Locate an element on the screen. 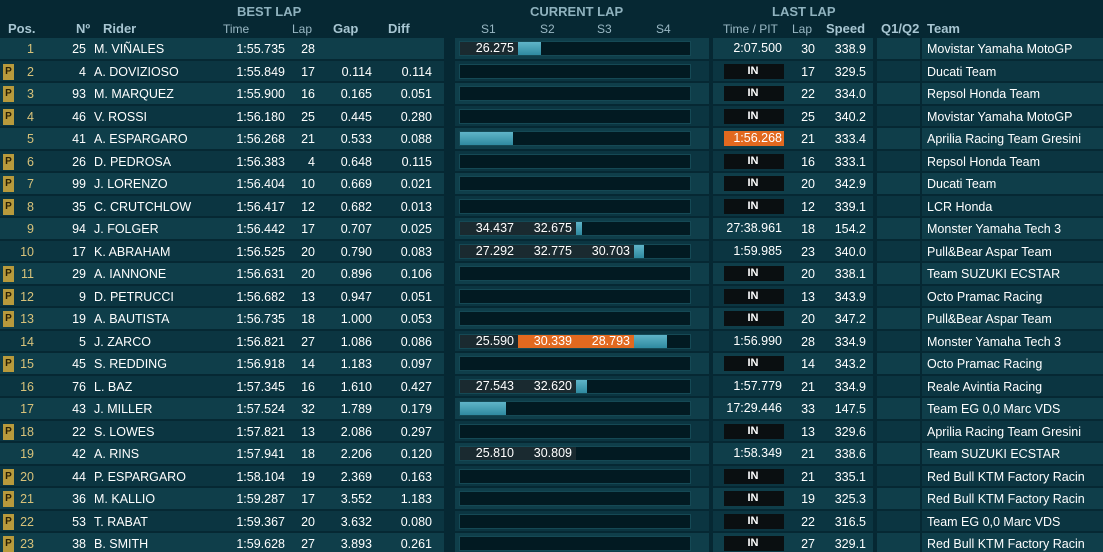 This screenshot has height=552, width=1103. current-lap-track: 25.810 30.809 is located at coordinates (575, 453).